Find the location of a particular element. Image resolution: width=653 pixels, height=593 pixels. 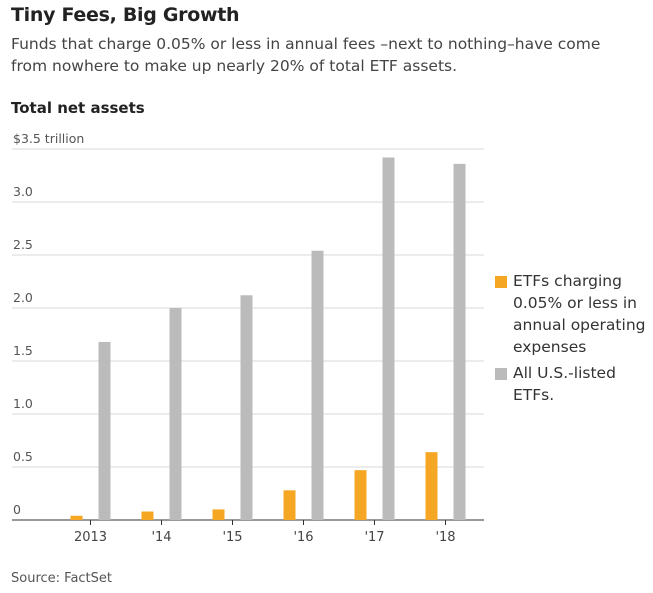

y-tick-label: 0.5 is located at coordinates (23, 456).